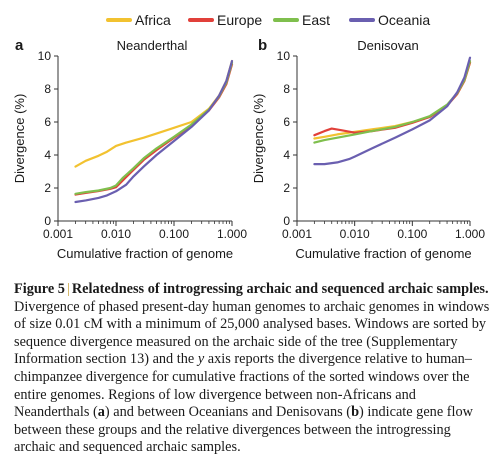 This screenshot has width=503, height=463. Describe the element at coordinates (262, 45) in the screenshot. I see `panel-label: b` at that location.